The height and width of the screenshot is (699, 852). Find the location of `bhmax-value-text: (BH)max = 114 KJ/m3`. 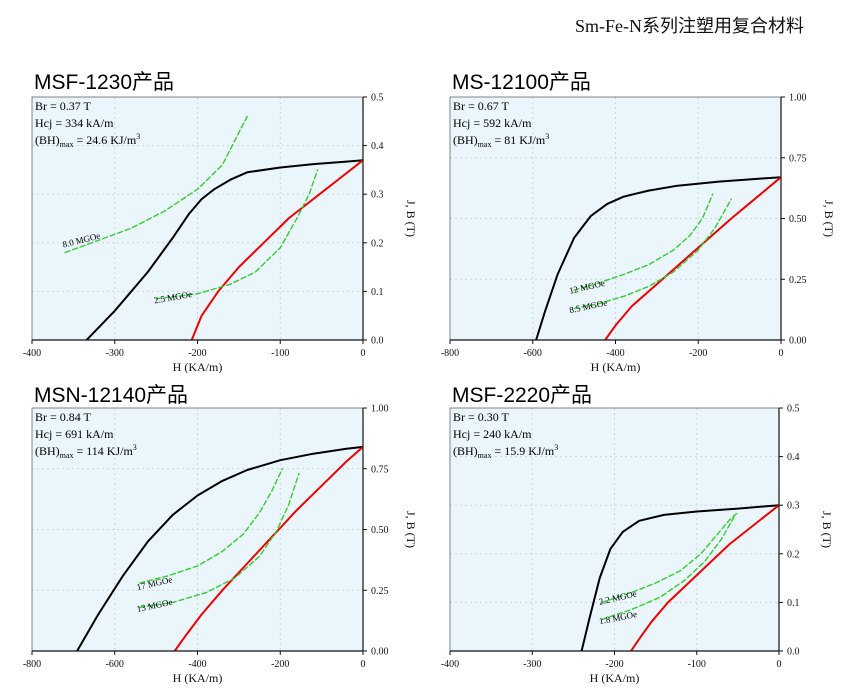

bhmax-value-text: (BH)max = 114 KJ/m3 is located at coordinates (86, 451).